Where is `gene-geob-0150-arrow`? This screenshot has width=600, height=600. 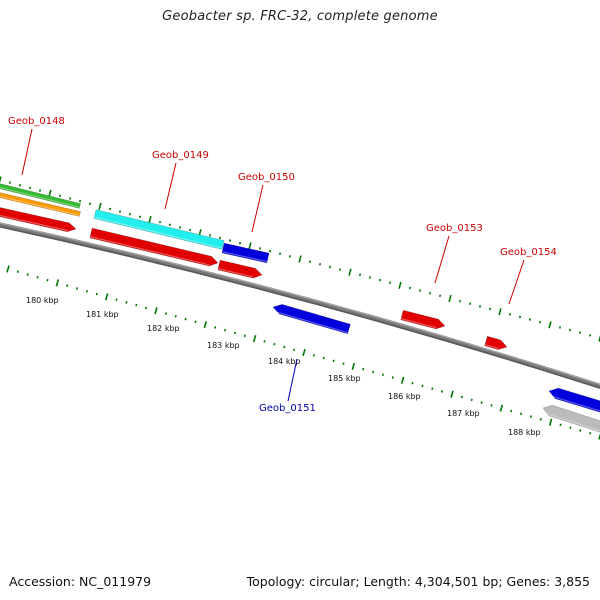
gene-geob-0150-arrow is located at coordinates (240, 269).